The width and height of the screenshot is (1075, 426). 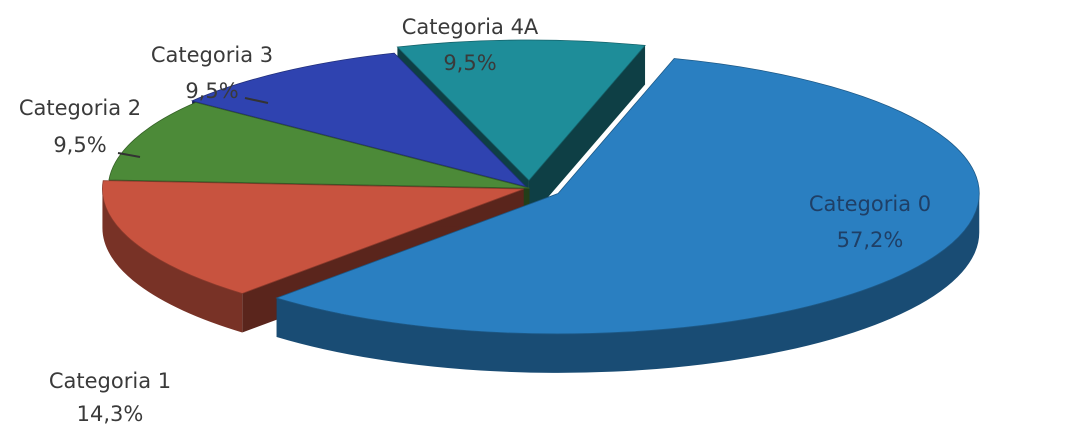 What do you see at coordinates (870, 240) in the screenshot?
I see `slice-value-categoria-0: 57,2%` at bounding box center [870, 240].